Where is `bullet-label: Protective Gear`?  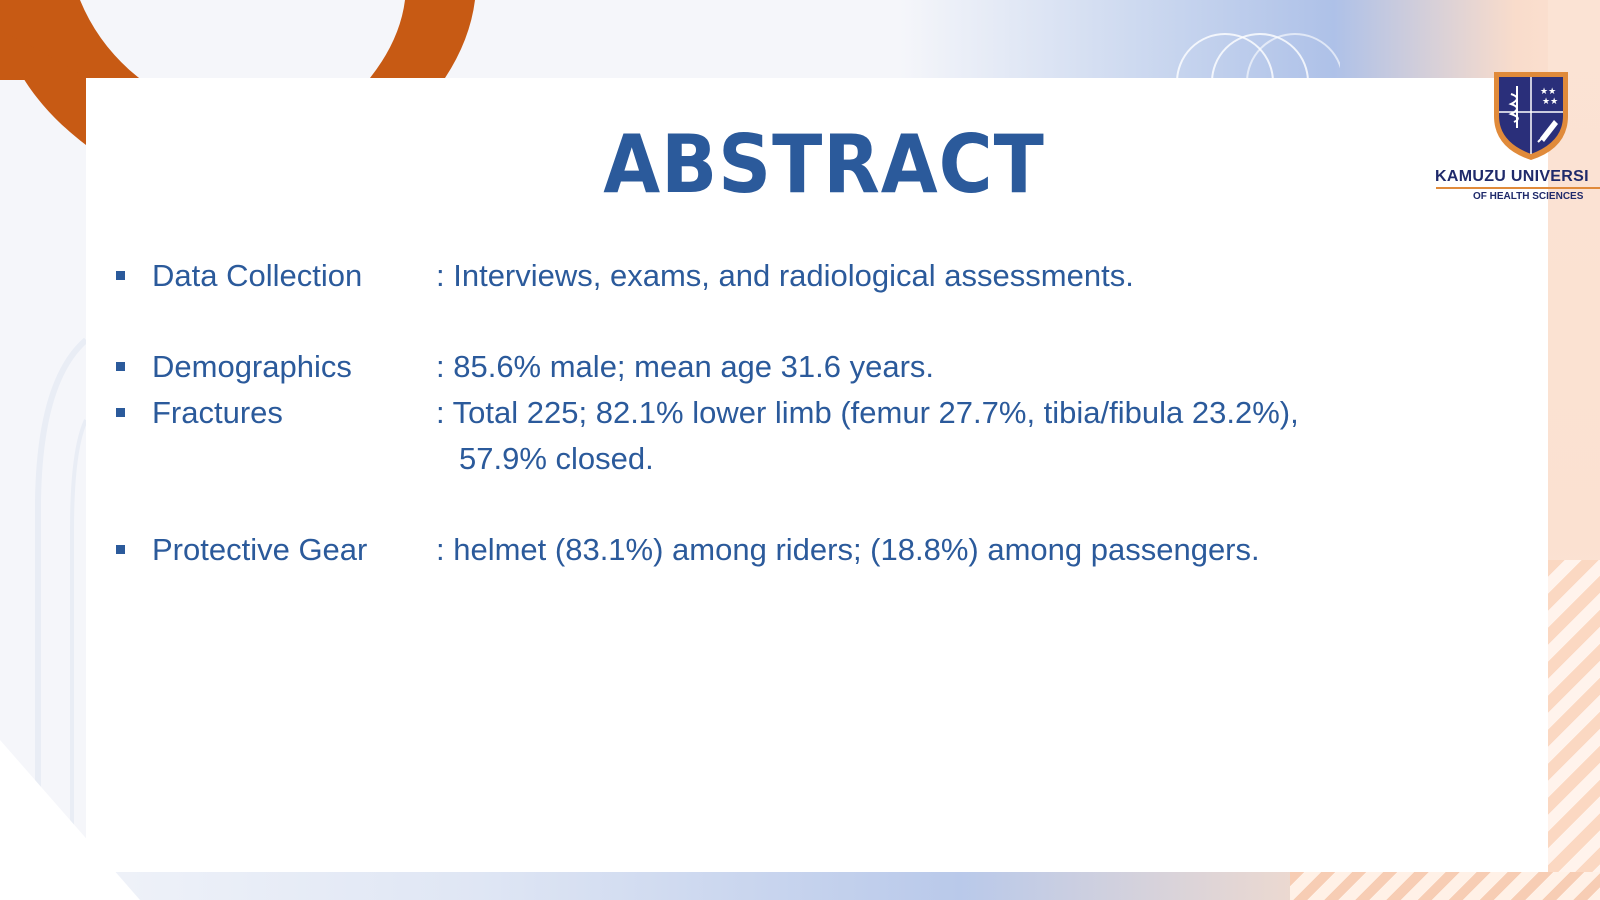 bullet-label: Protective Gear is located at coordinates (260, 549).